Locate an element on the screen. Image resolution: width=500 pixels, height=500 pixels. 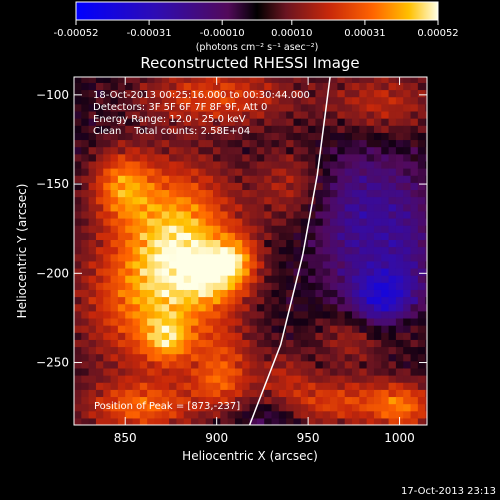
x-tick-label: 950 is located at coordinates (308, 438).